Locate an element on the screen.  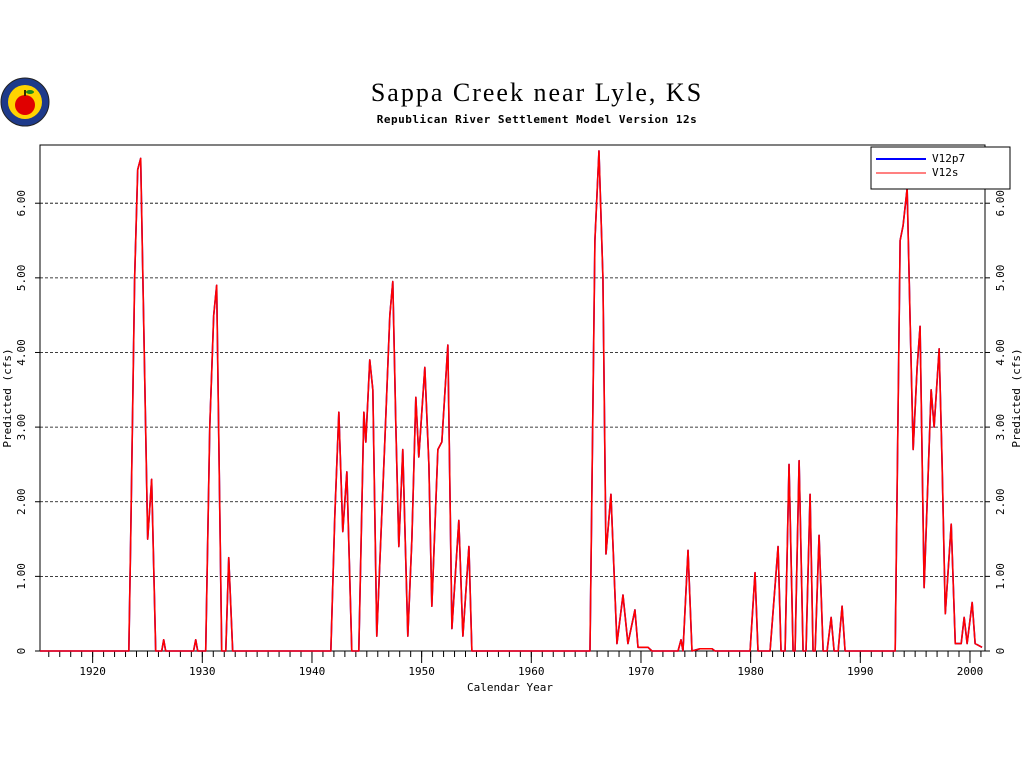
y2-axis-label: Predicted (cfs) is located at coordinates (1016, 397).